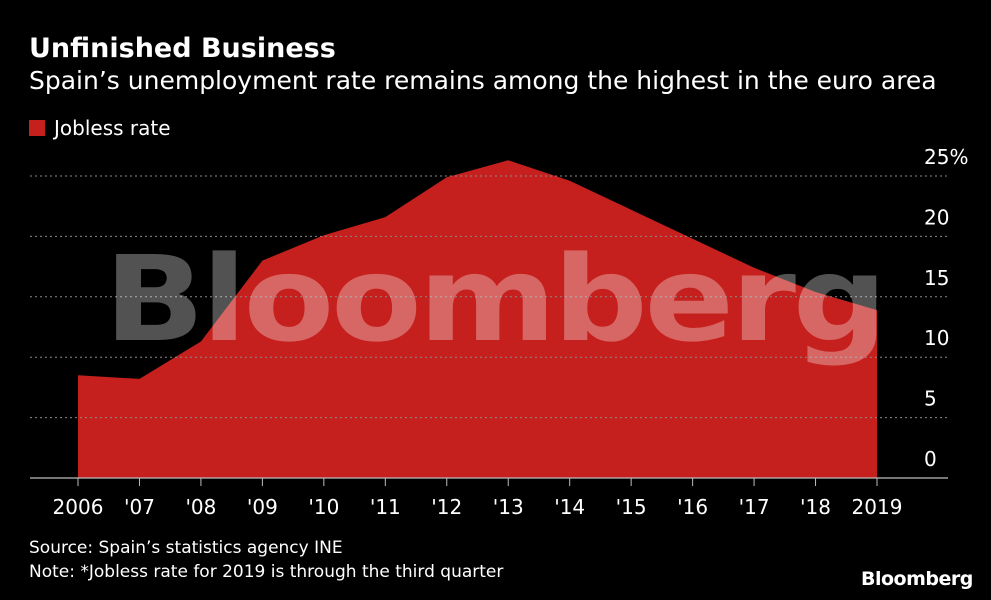 The width and height of the screenshot is (991, 600). Describe the element at coordinates (877, 507) in the screenshot. I see `x-tick-label-2019: 2019` at that location.